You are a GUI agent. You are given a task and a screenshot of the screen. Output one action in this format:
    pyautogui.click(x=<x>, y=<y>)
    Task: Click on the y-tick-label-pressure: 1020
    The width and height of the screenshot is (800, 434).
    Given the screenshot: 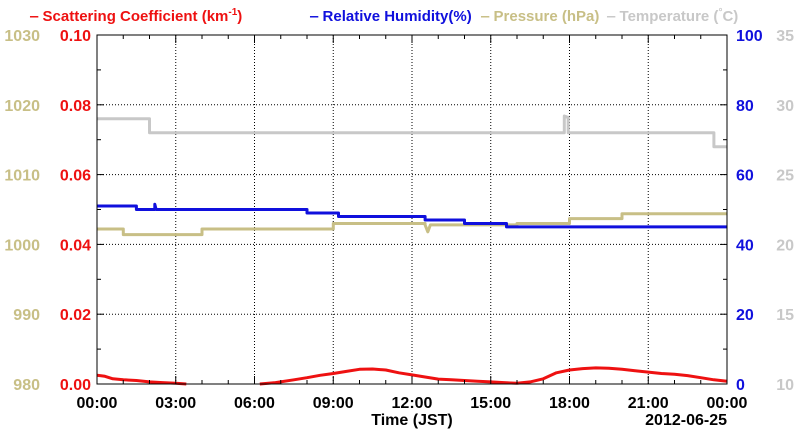 What is the action you would take?
    pyautogui.click(x=22, y=106)
    